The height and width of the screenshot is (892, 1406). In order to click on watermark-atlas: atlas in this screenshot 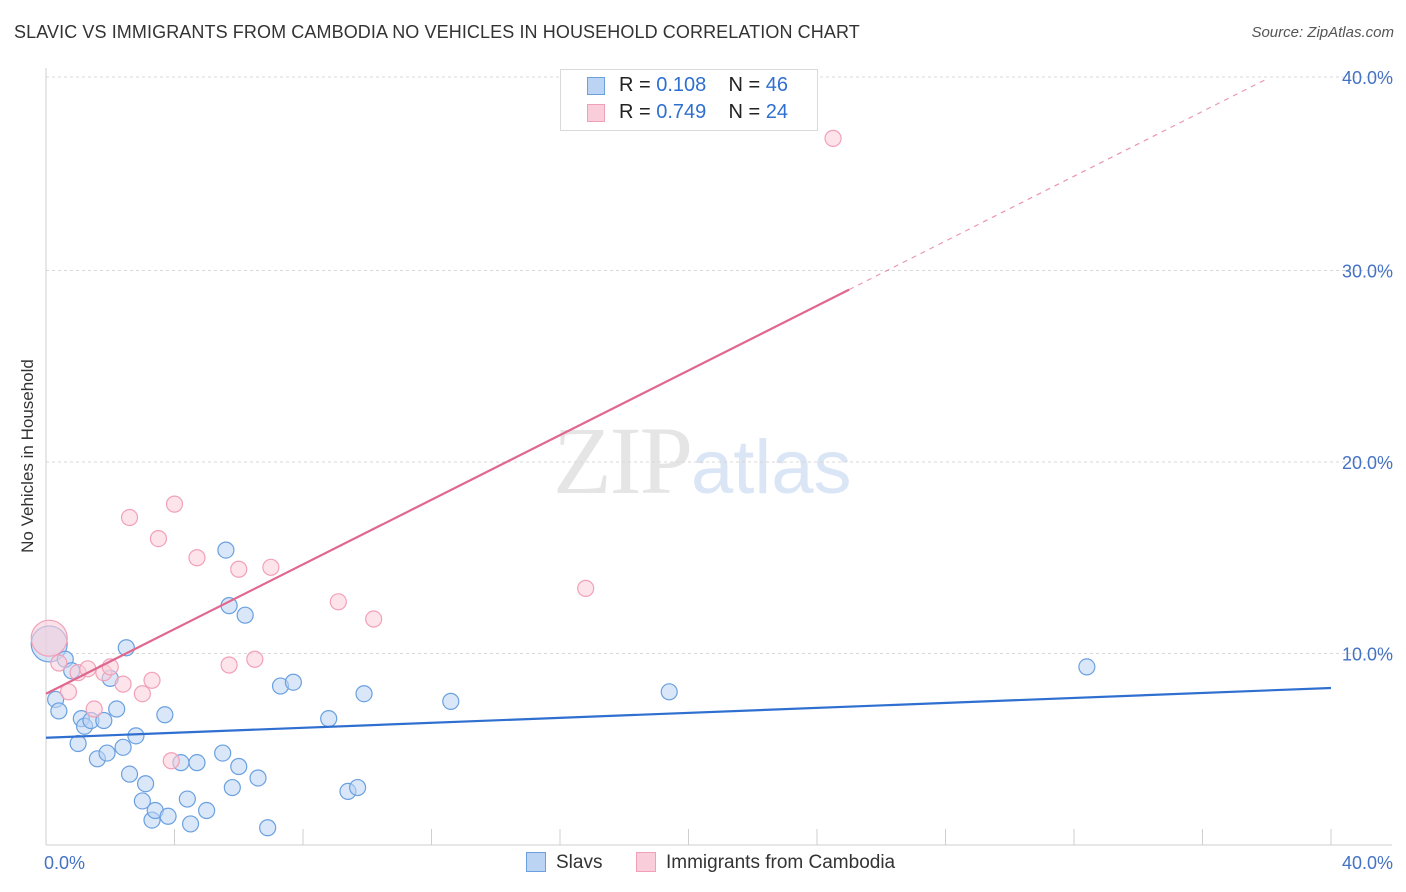, I will do `click(771, 467)`.